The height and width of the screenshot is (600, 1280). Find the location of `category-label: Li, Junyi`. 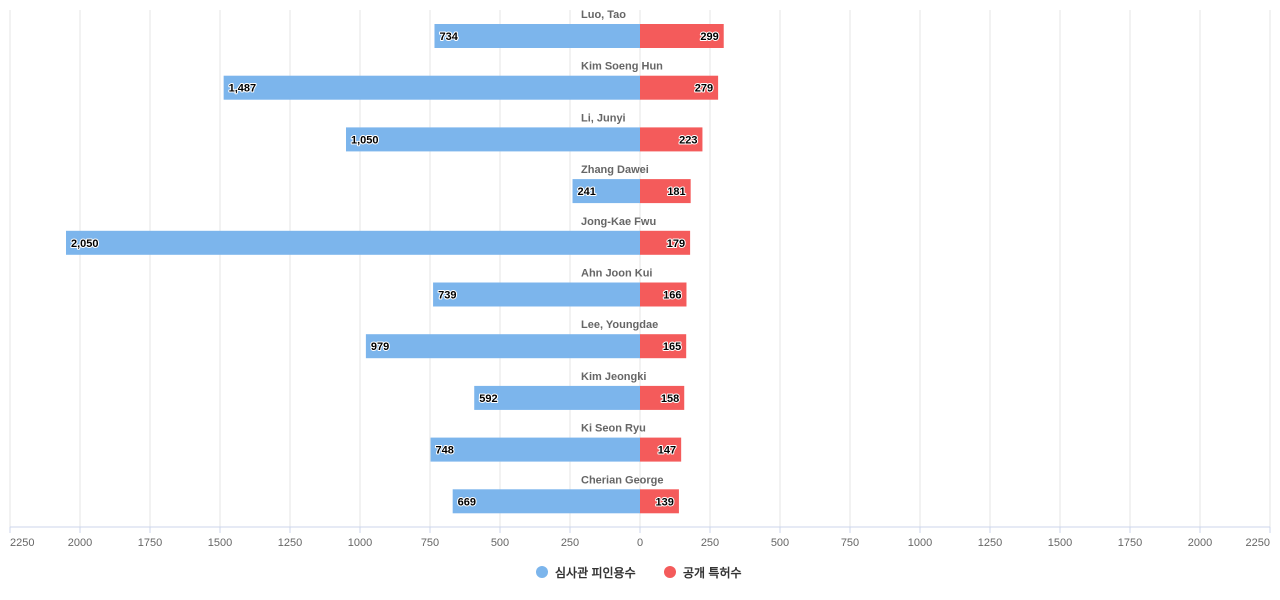

category-label: Li, Junyi is located at coordinates (603, 118).